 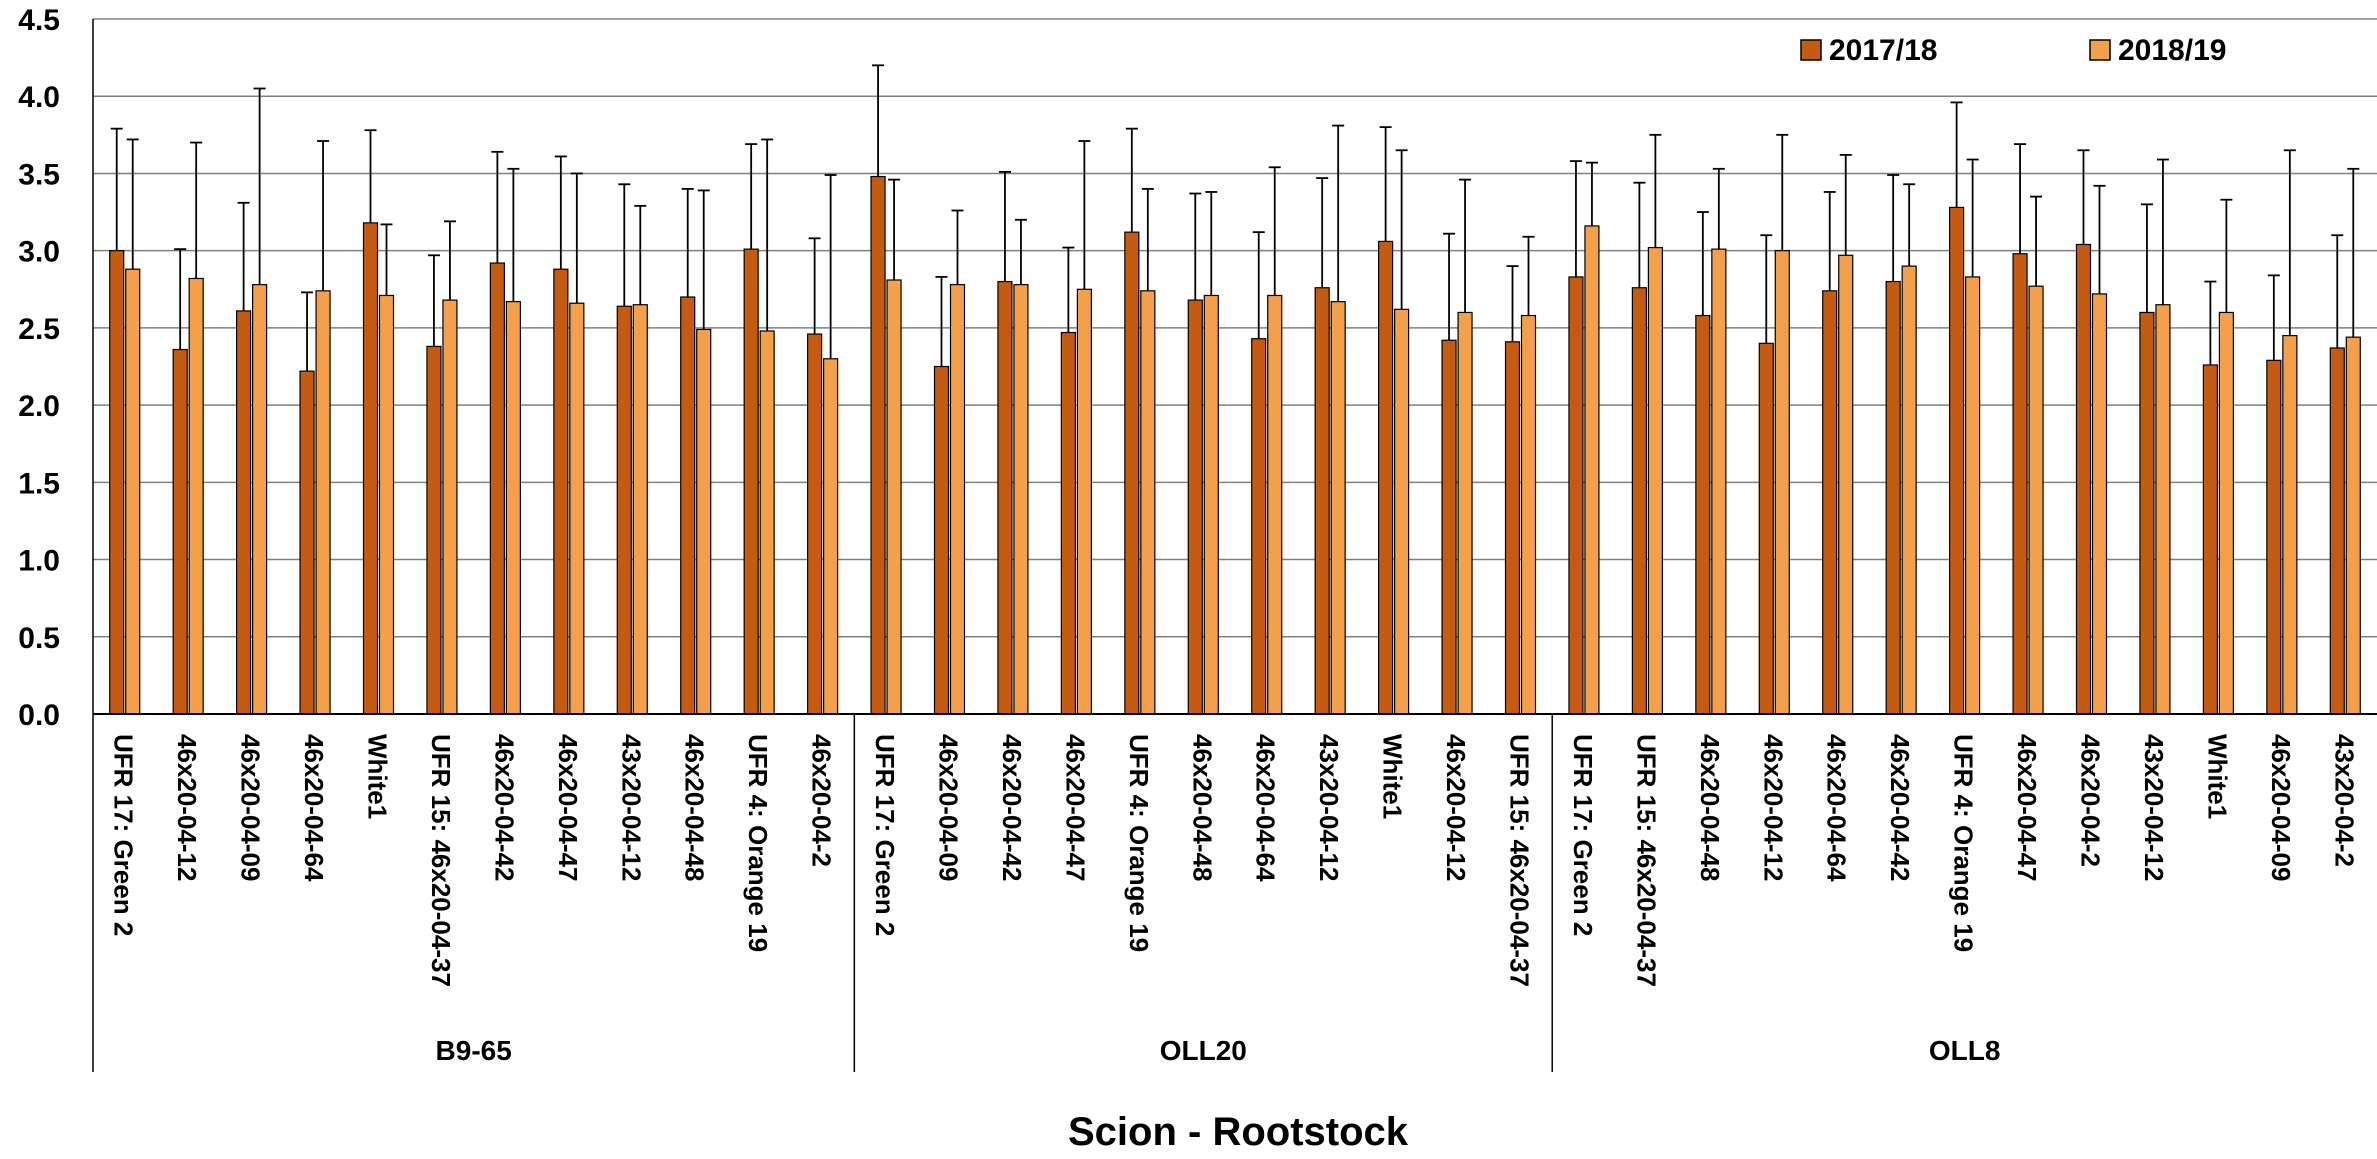 I want to click on y-tick-label: 2.5, so click(x=39, y=329).